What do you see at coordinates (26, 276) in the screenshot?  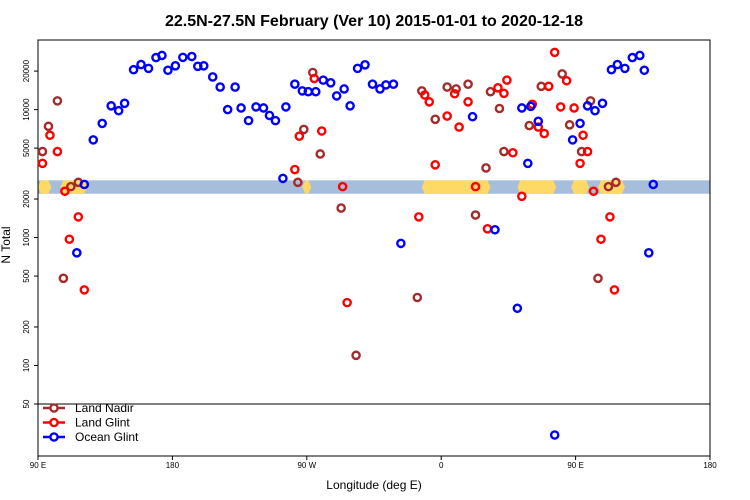 I see `y-tick-label: 500` at bounding box center [26, 276].